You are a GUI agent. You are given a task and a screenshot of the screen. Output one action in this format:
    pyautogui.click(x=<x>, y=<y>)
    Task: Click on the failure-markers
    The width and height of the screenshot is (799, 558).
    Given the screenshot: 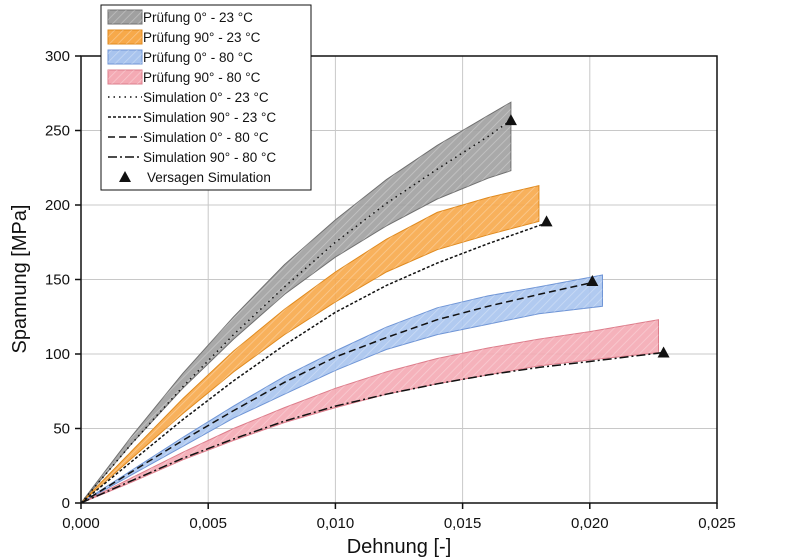 What is the action you would take?
    pyautogui.click(x=587, y=236)
    